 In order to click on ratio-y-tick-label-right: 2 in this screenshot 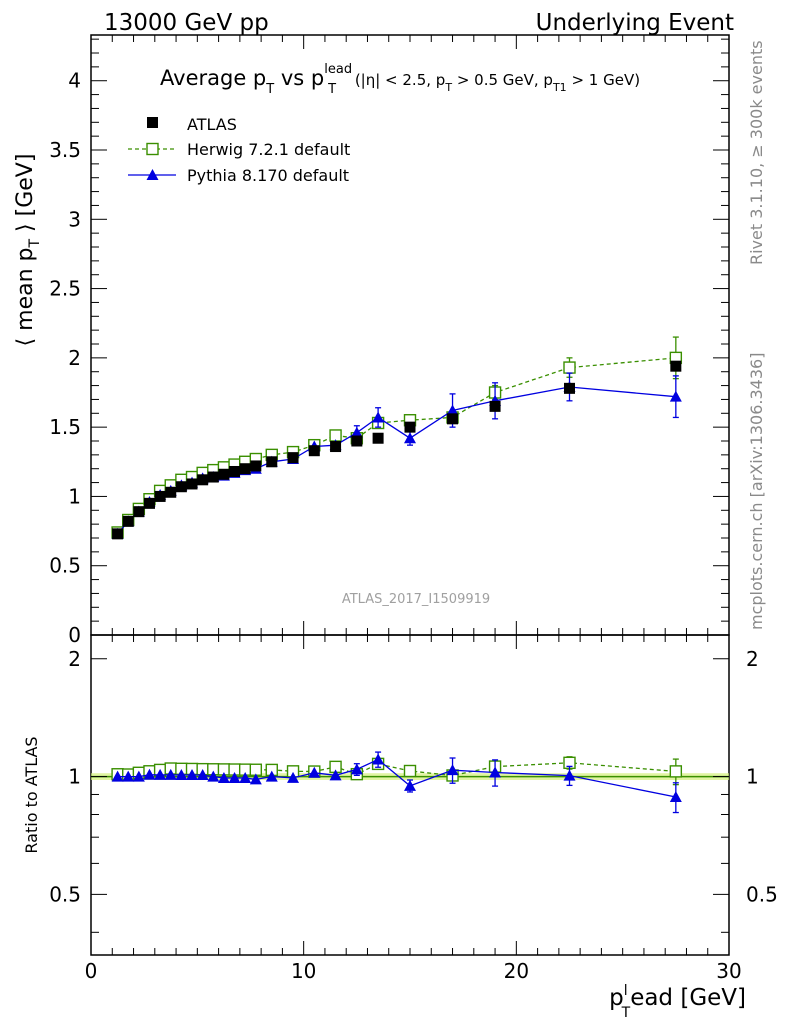, I will do `click(752, 659)`.